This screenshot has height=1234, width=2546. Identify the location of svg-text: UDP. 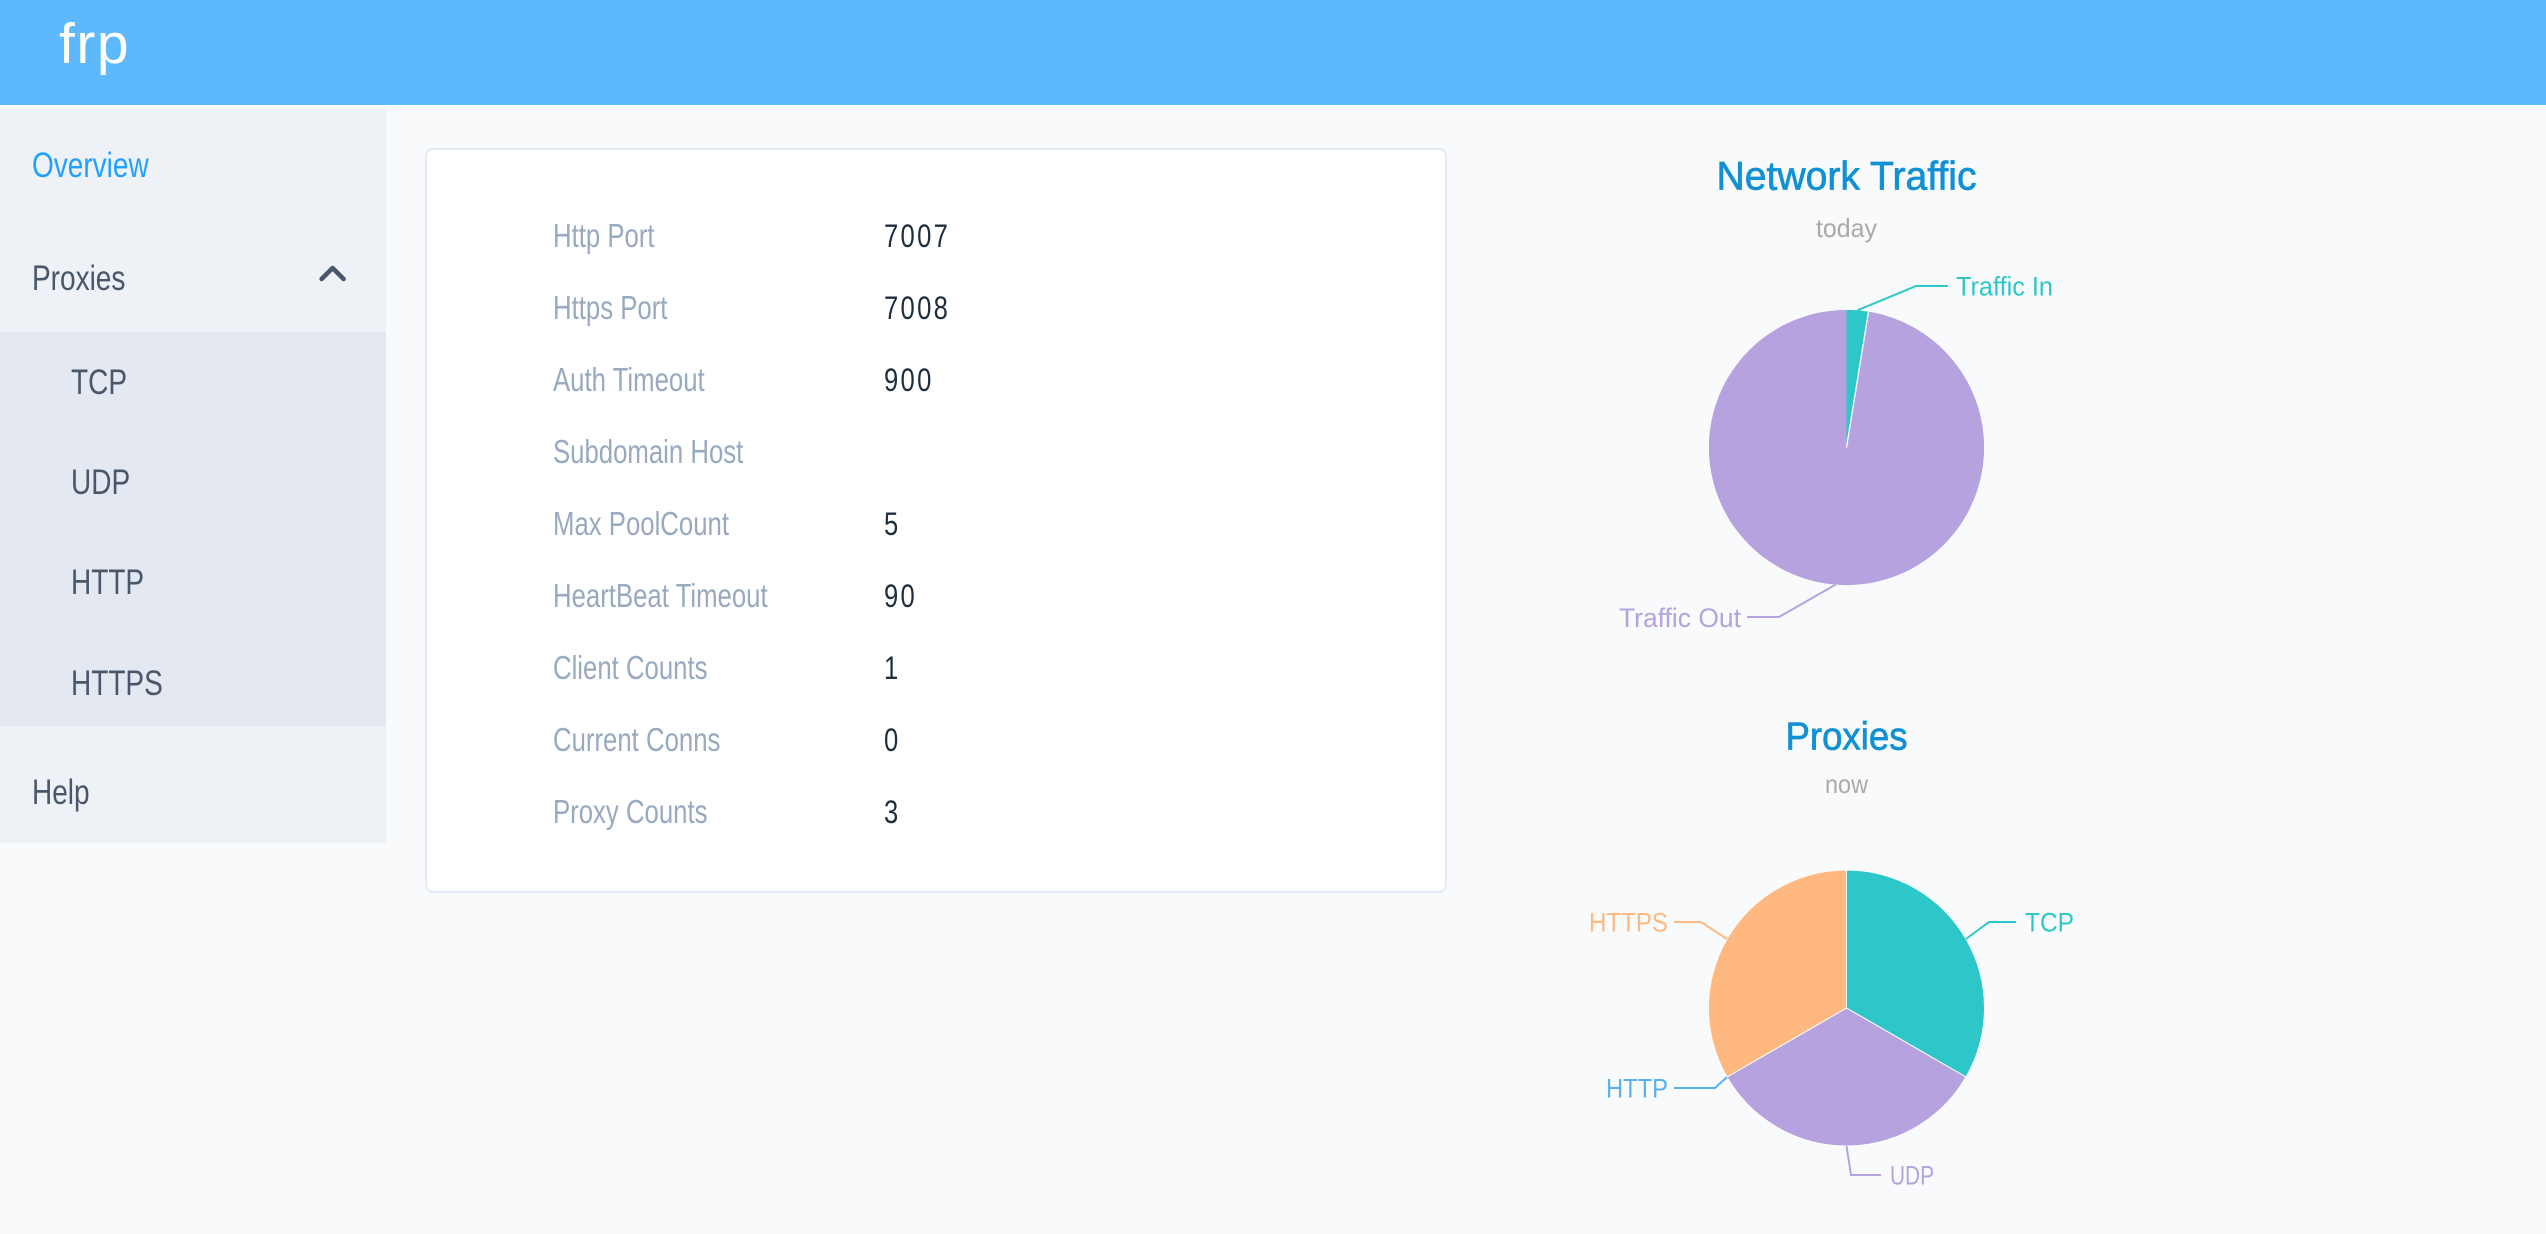
(1912, 1176).